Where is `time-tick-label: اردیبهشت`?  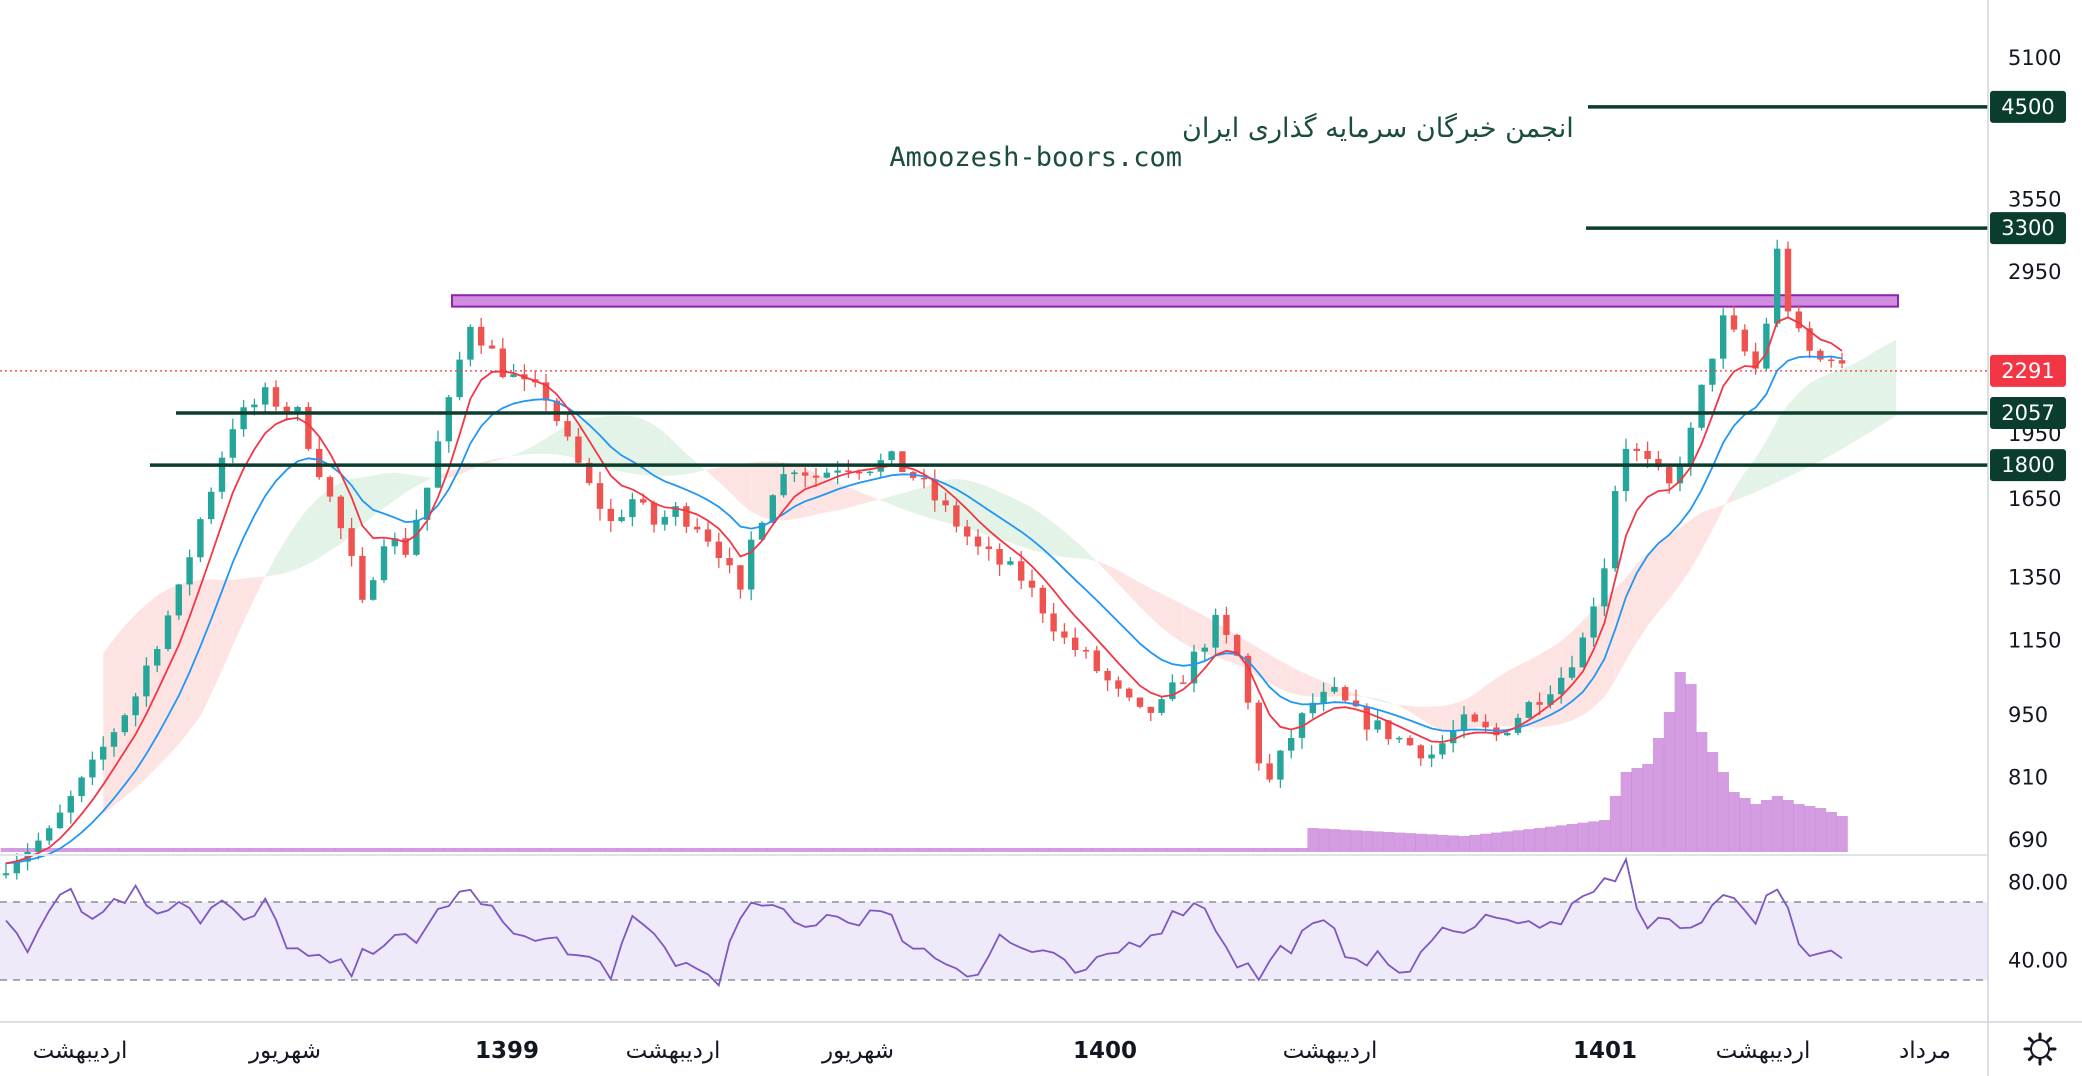
time-tick-label: اردیبهشت is located at coordinates (673, 1051).